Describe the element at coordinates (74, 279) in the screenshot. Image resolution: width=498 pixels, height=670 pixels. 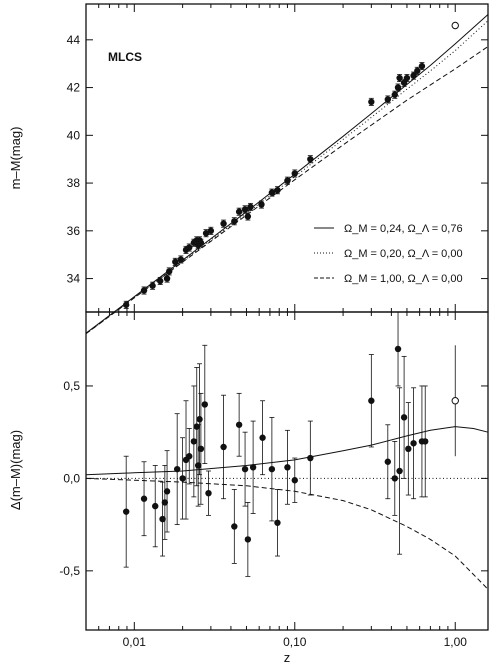
I see `y-tick-label: 34` at that location.